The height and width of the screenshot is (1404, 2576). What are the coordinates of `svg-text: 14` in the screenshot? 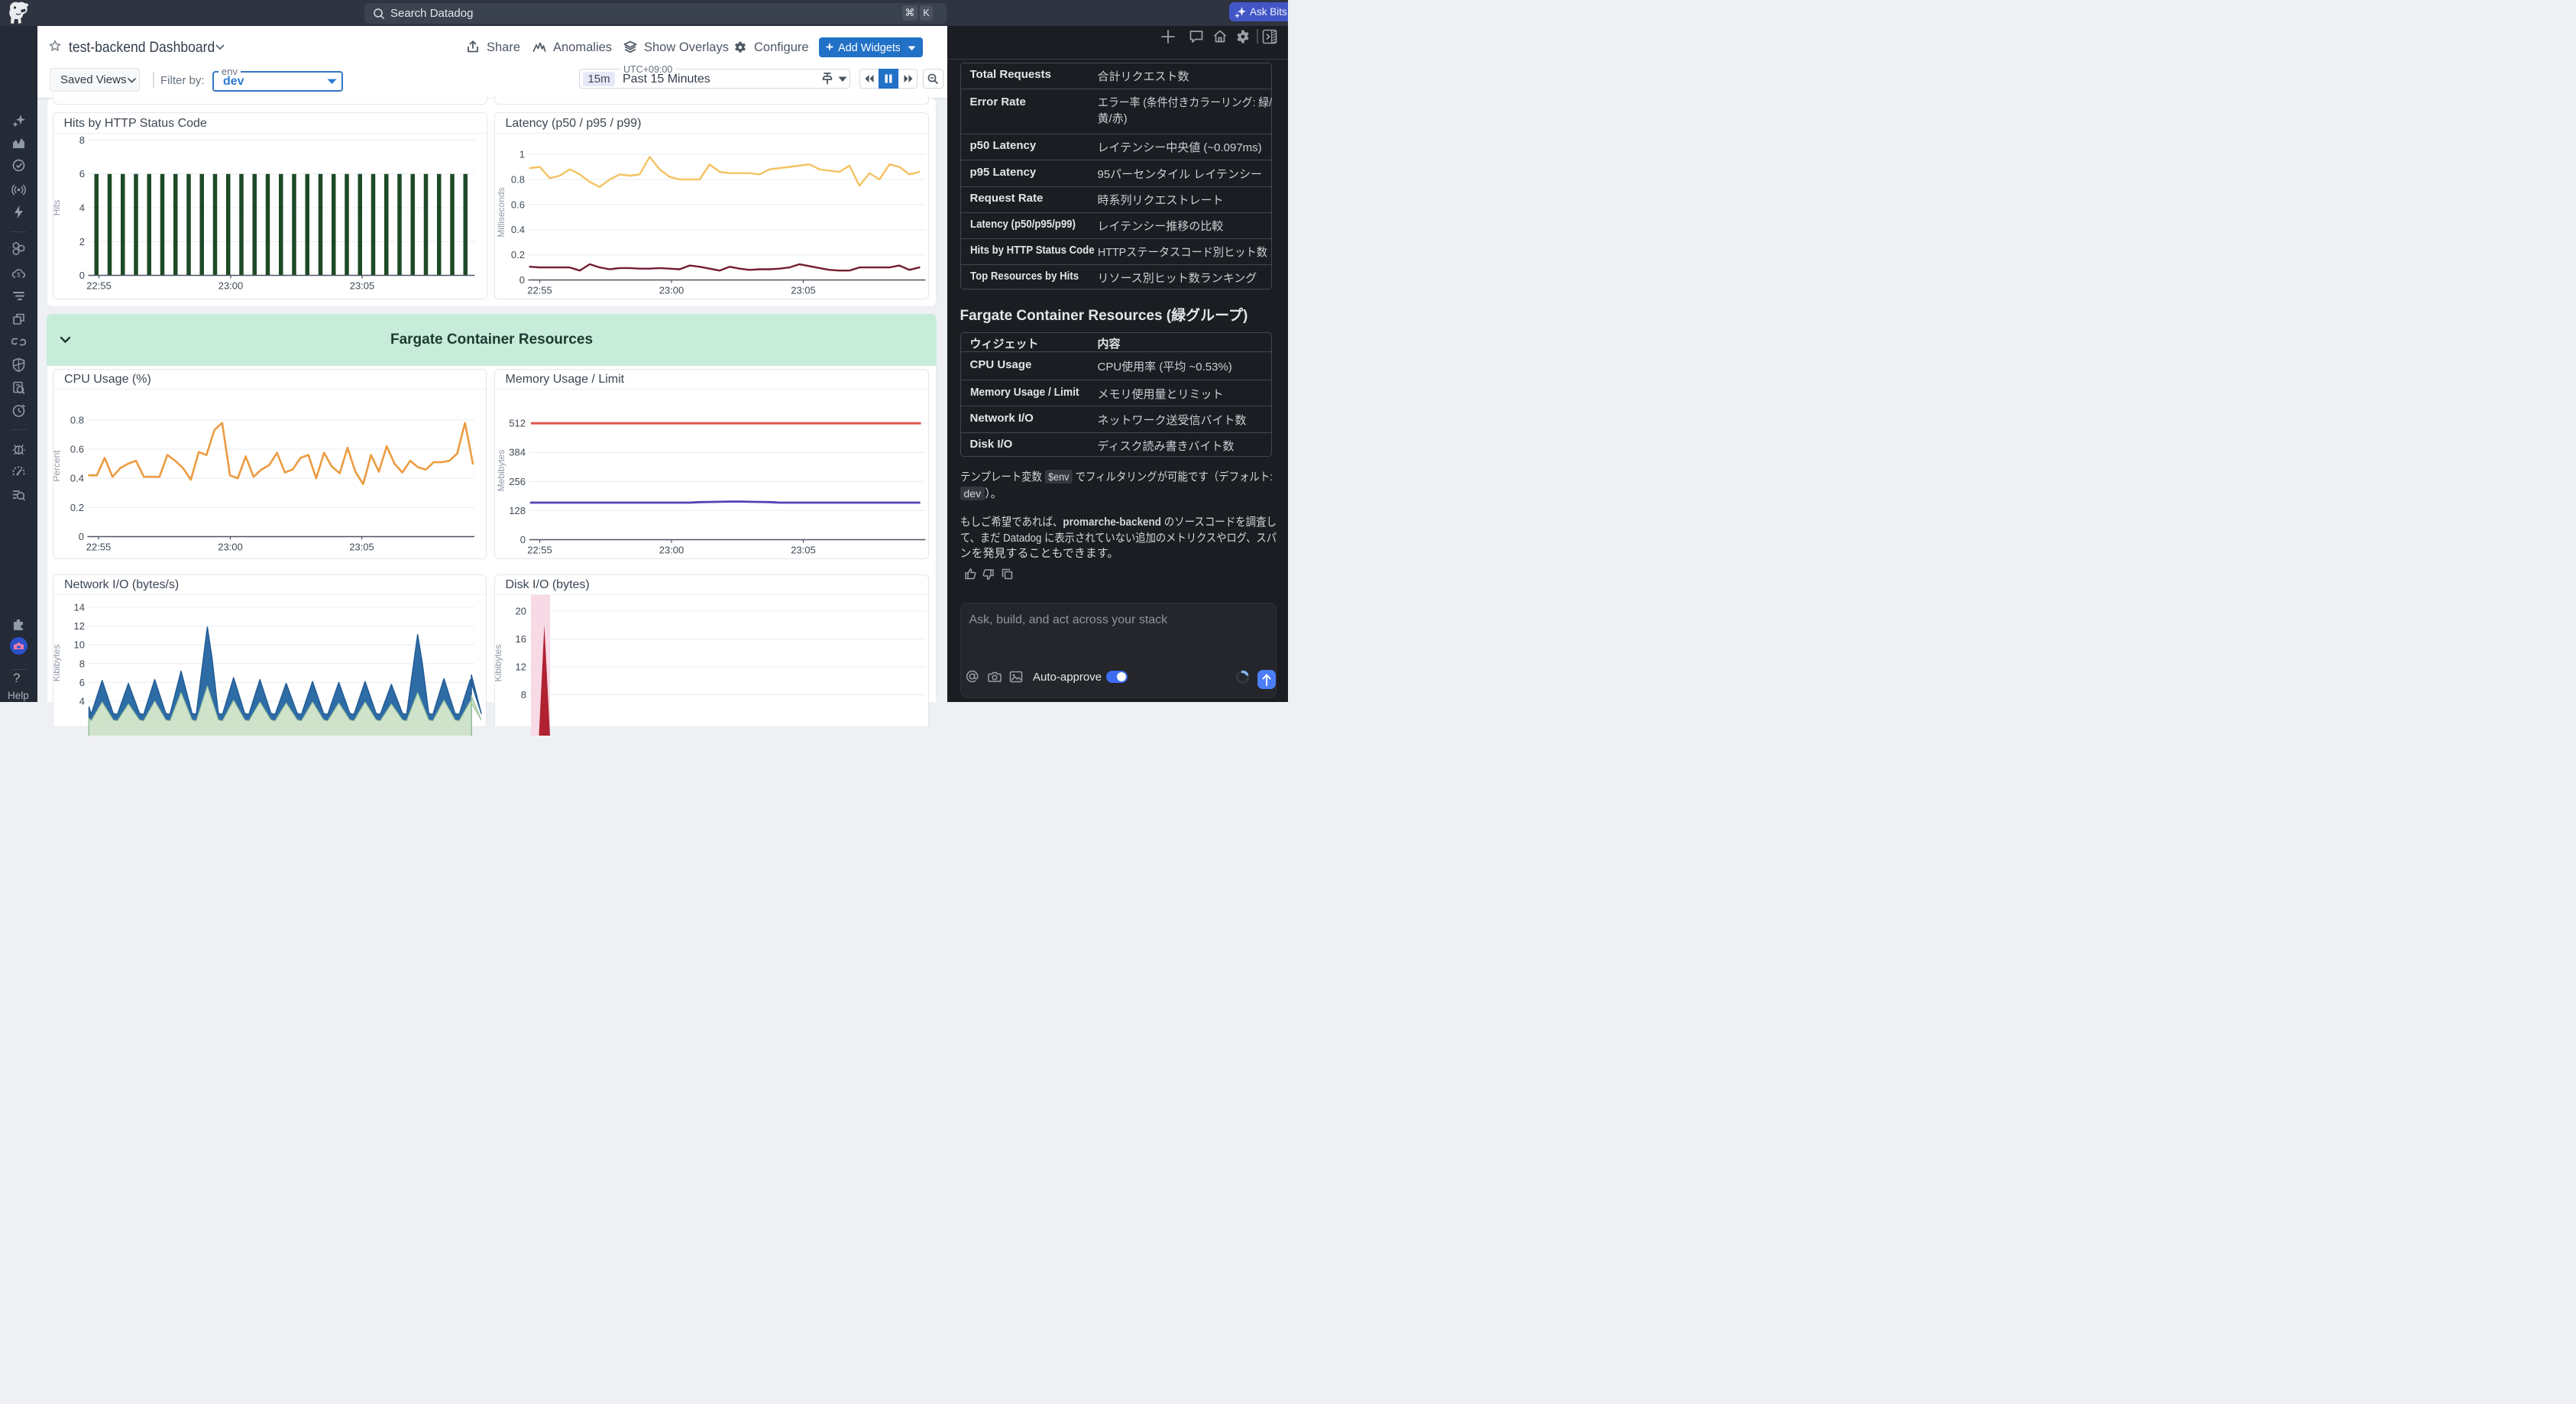 It's located at (79, 607).